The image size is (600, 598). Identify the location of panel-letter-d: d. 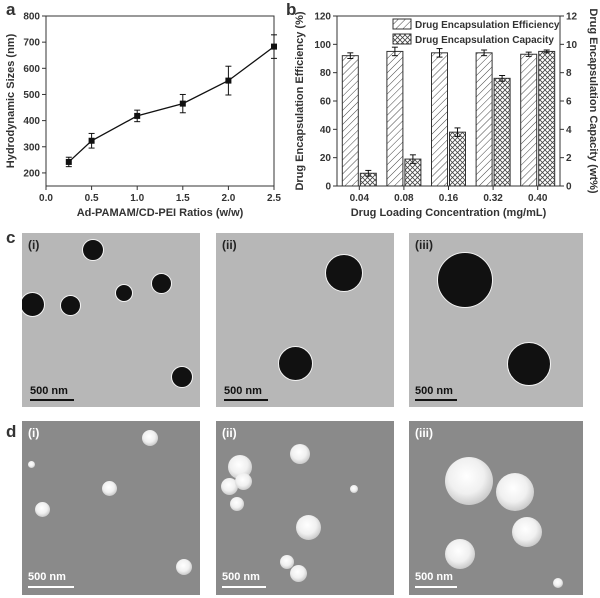
(11, 431).